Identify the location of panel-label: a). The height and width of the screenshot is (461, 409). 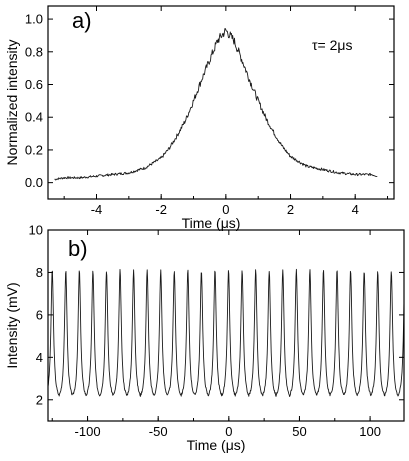
(82, 20).